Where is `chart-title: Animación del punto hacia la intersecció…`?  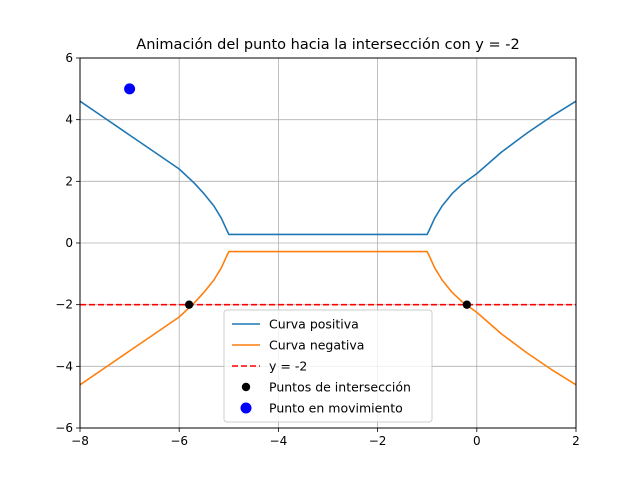 chart-title: Animación del punto hacia la intersecció… is located at coordinates (327, 45).